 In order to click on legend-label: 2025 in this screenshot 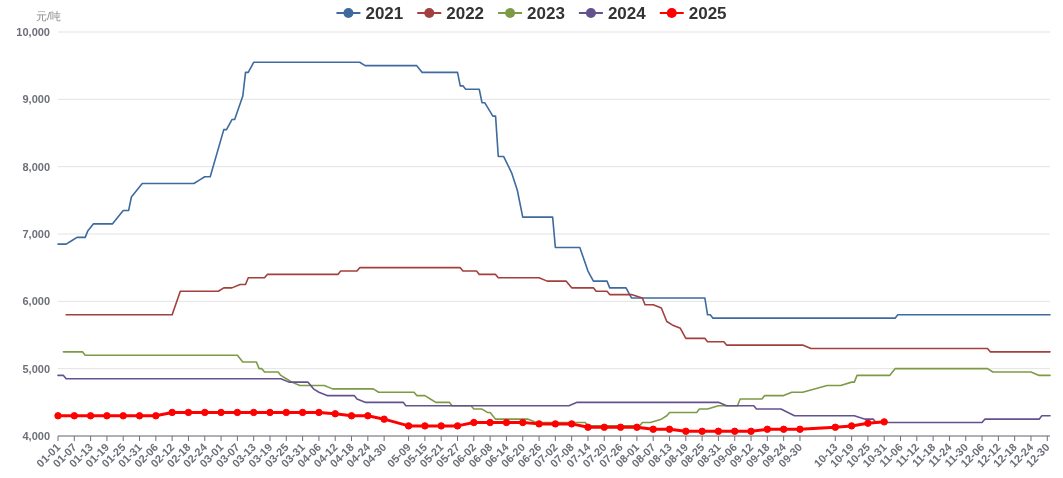, I will do `click(707, 13)`.